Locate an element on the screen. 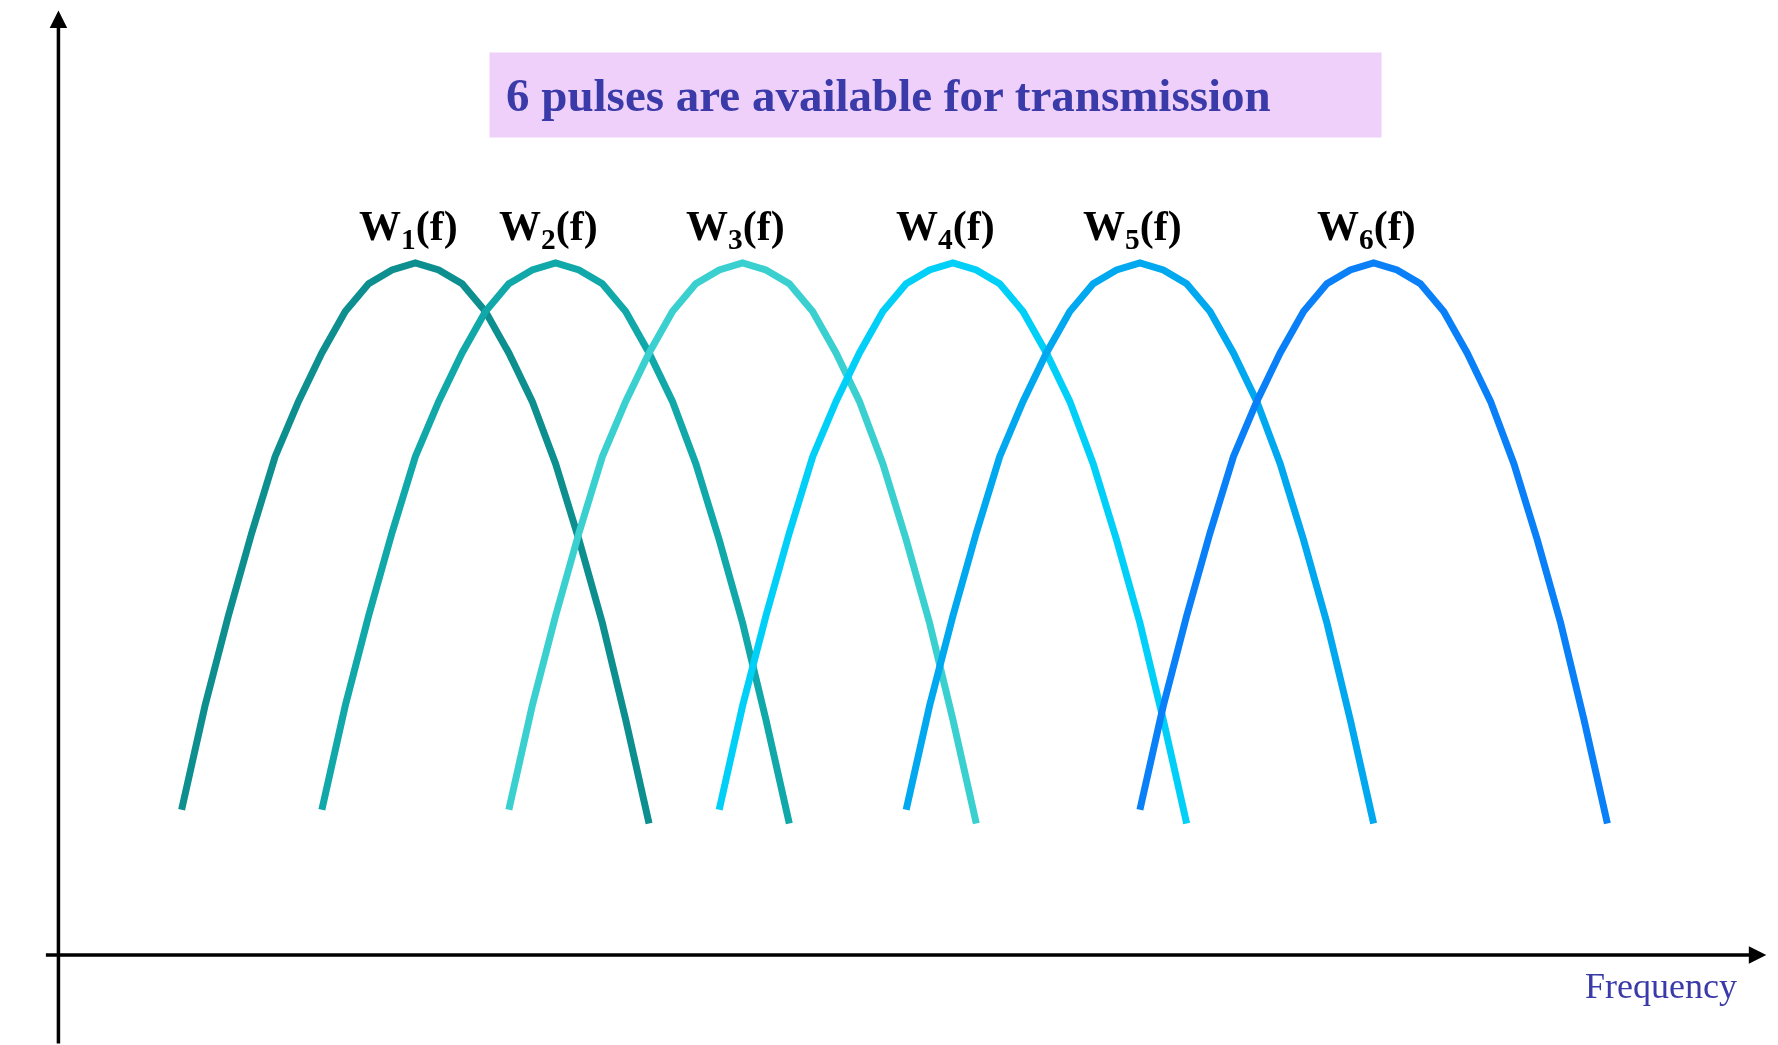 Image resolution: width=1778 pixels, height=1045 pixels. x-axis-title: Frequency is located at coordinates (1661, 986).